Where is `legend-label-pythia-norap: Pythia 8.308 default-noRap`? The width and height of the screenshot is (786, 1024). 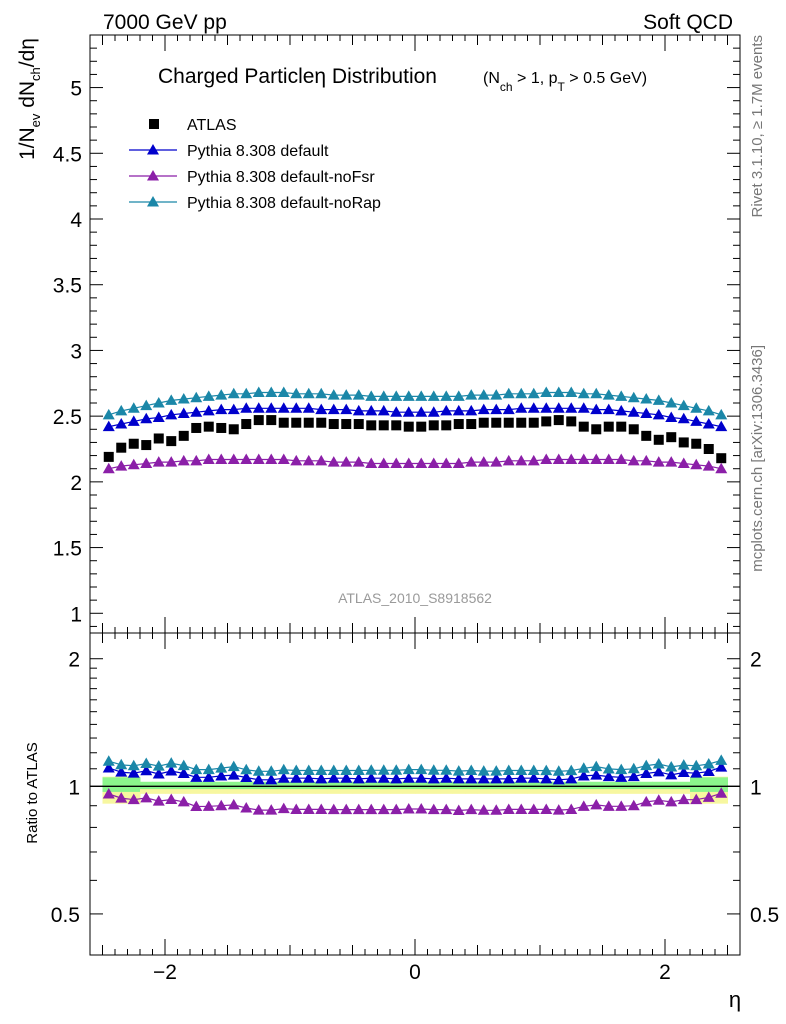 legend-label-pythia-norap: Pythia 8.308 default-noRap is located at coordinates (284, 203).